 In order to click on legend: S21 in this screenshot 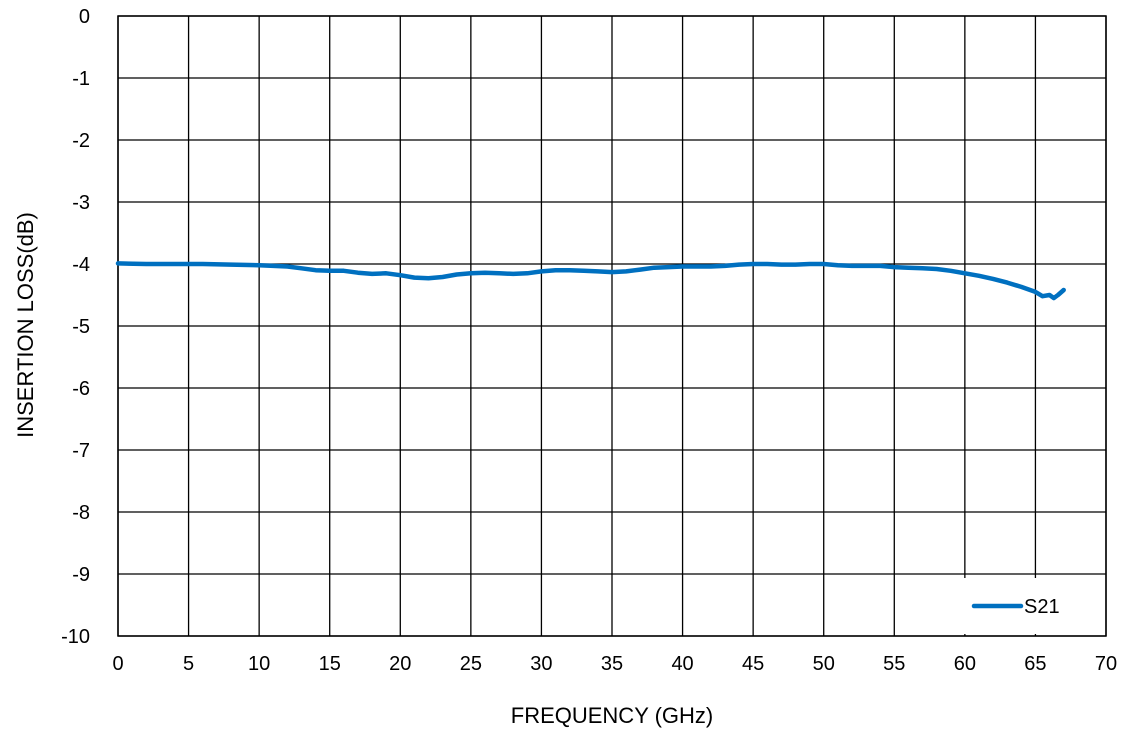, I will do `click(1034, 606)`.